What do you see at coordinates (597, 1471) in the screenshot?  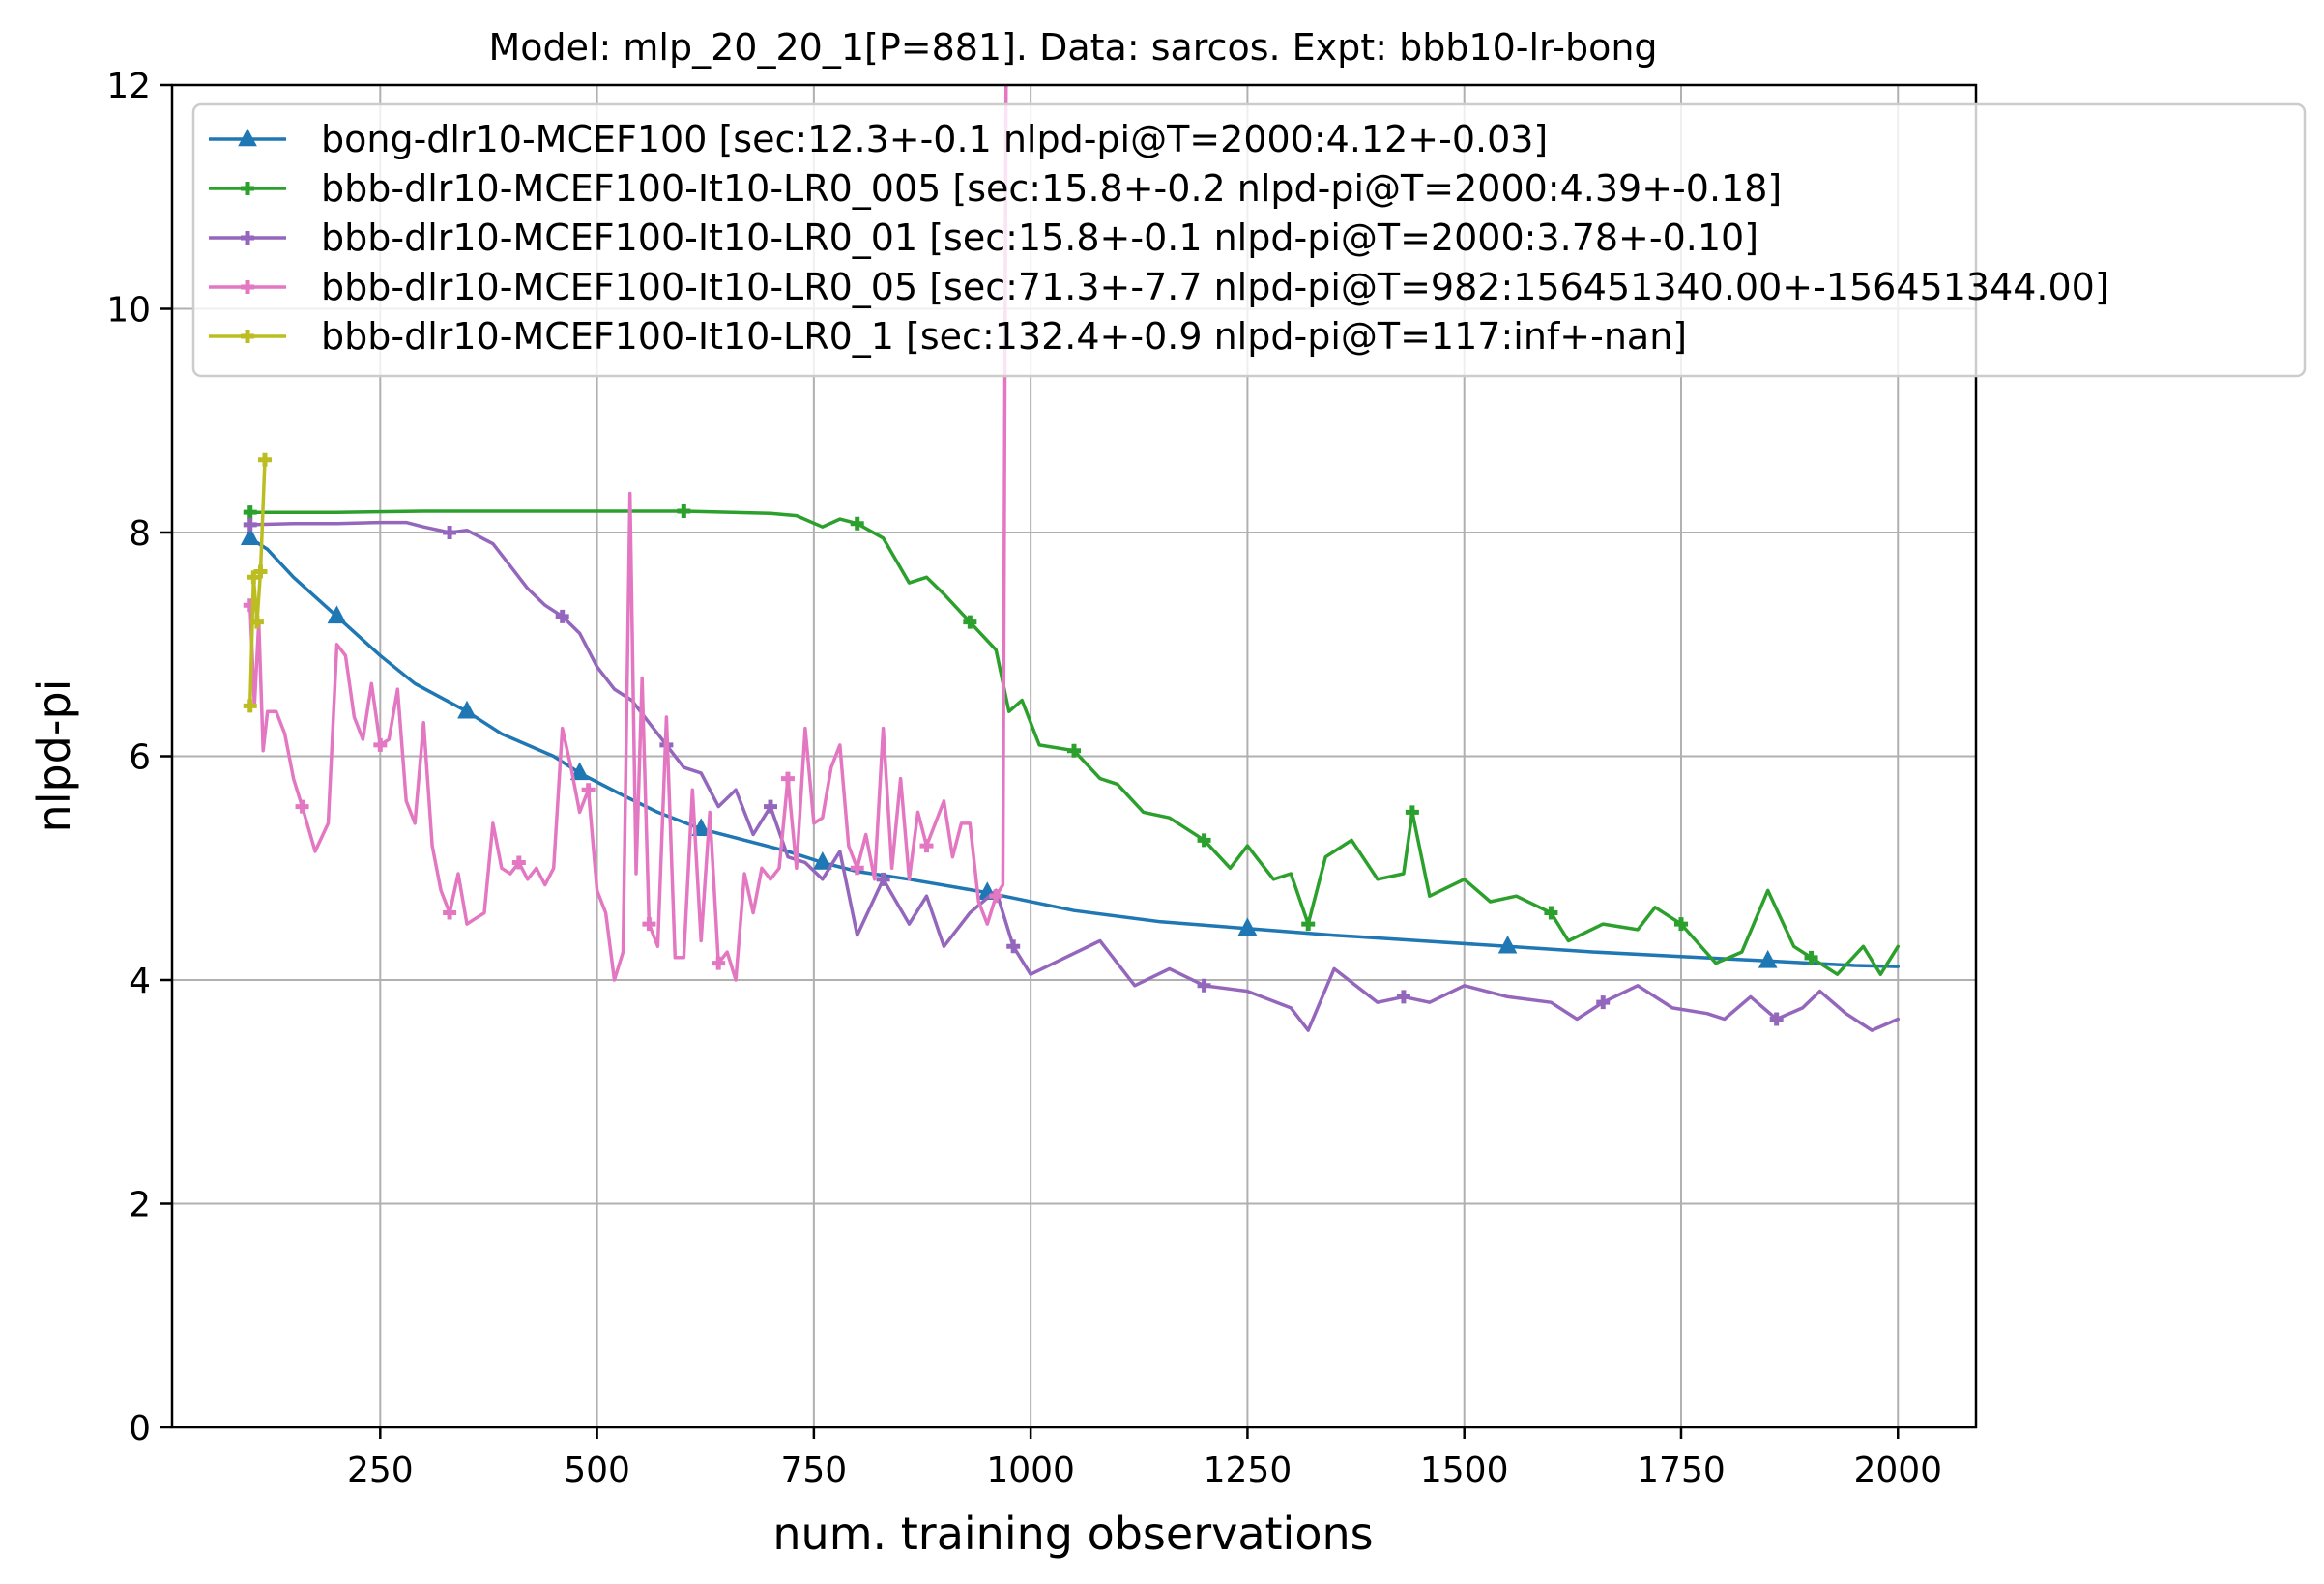 I see `x-tick-label: 500` at bounding box center [597, 1471].